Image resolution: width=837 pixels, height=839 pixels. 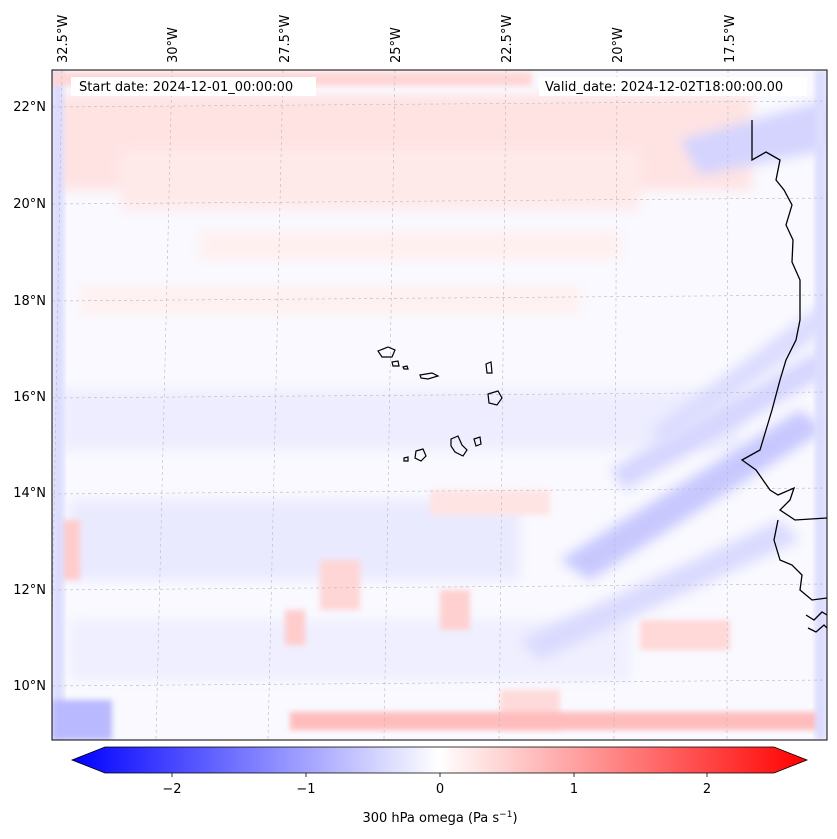 I want to click on colorbar-tick-0: 0, so click(x=440, y=789).